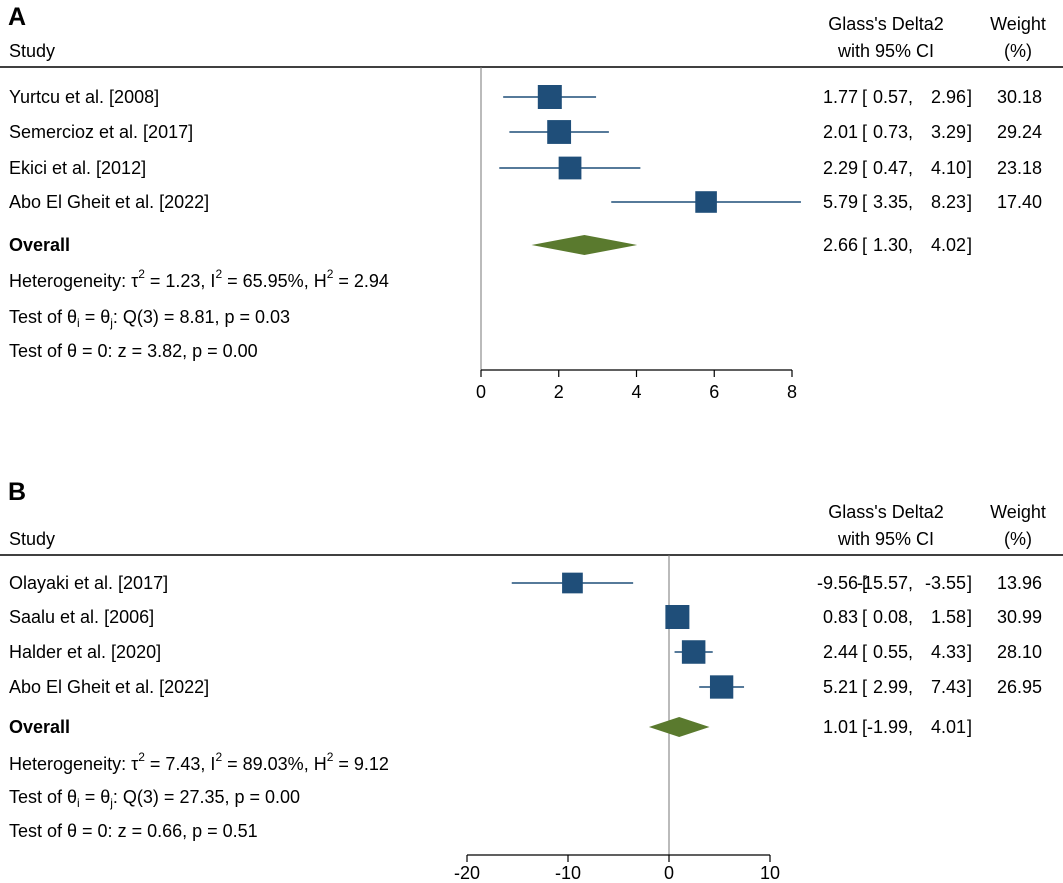  Describe the element at coordinates (893, 617) in the screenshot. I see `ci-lower: 0.08,` at that location.